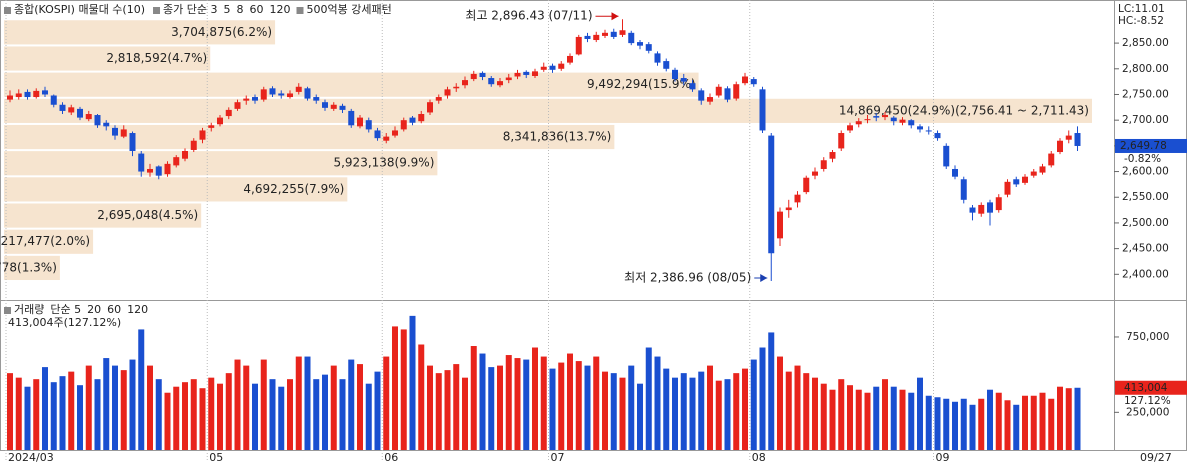 The width and height of the screenshot is (1187, 471). Describe the element at coordinates (1145, 94) in the screenshot. I see `y-tick-label: 2,750.00` at that location.